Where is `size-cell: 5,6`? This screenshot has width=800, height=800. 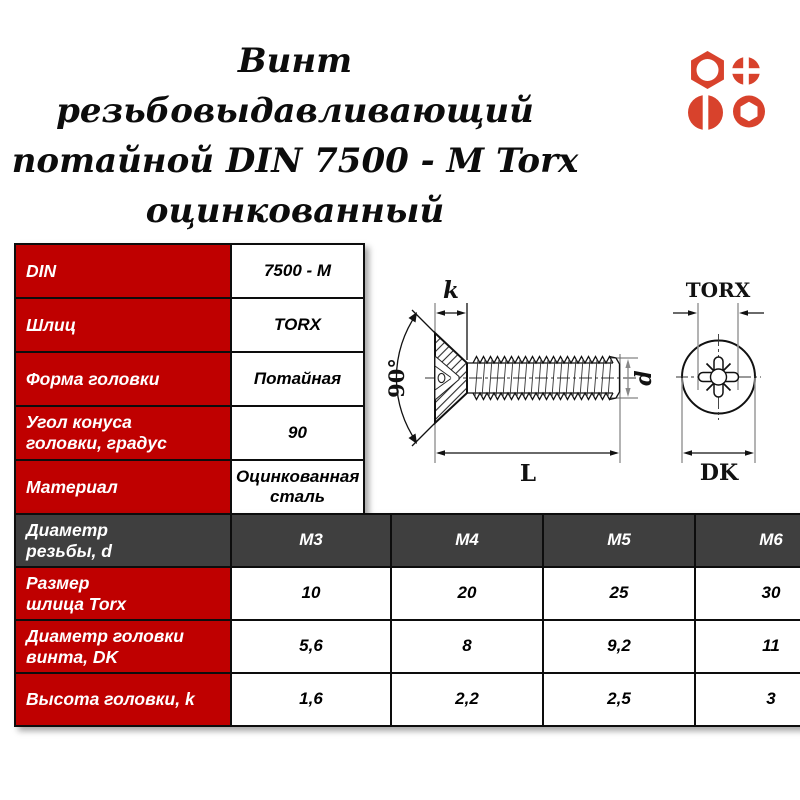
size-cell: 5,6 is located at coordinates (311, 646).